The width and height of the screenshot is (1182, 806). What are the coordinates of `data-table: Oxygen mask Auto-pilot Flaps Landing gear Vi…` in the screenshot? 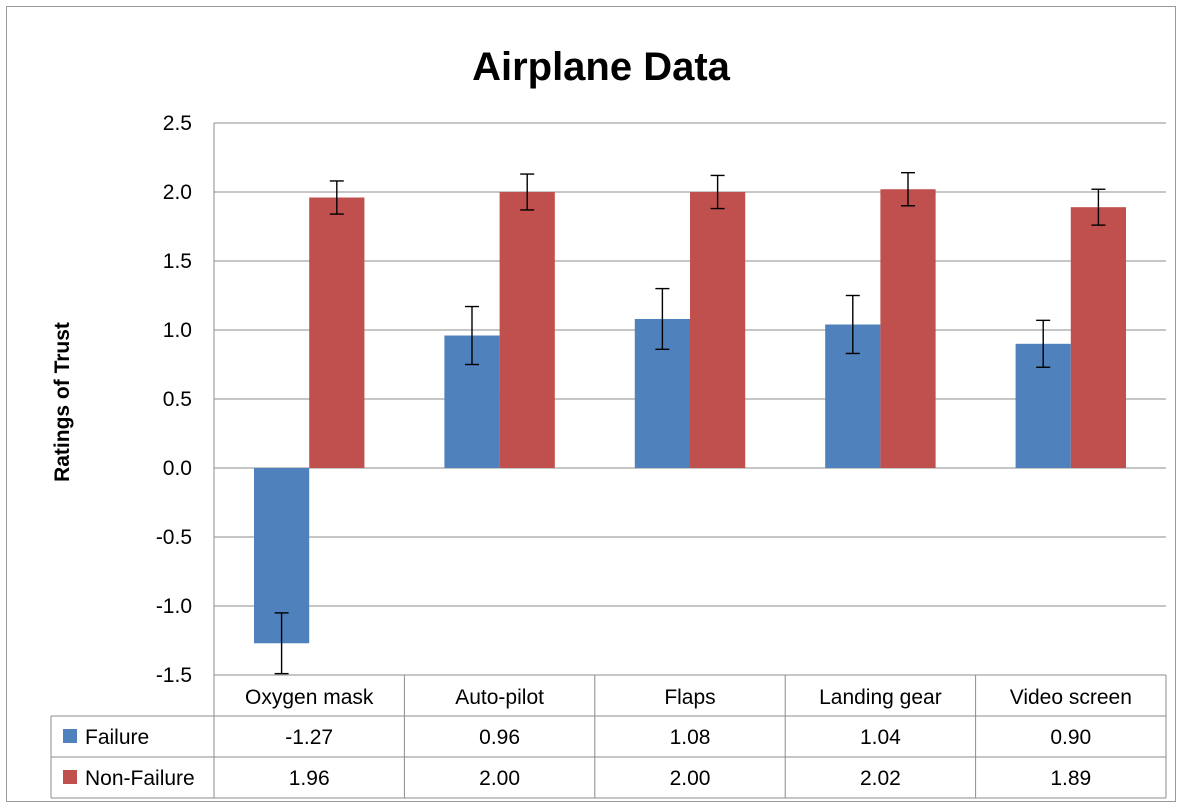 It's located at (608, 736).